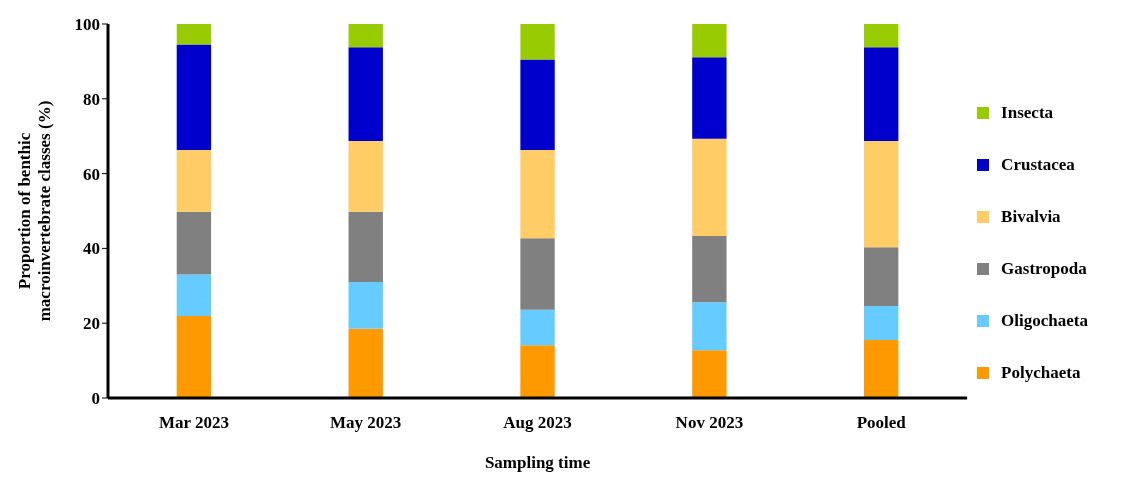  Describe the element at coordinates (91, 249) in the screenshot. I see `y-tick-label: 40` at that location.